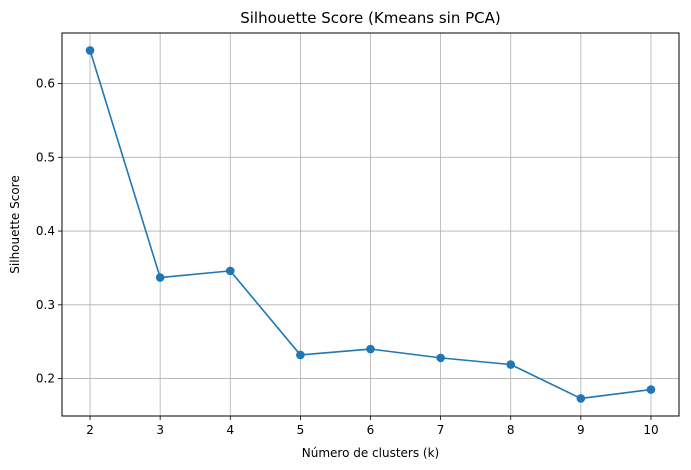  I want to click on x-tick-label: 5, so click(301, 430).